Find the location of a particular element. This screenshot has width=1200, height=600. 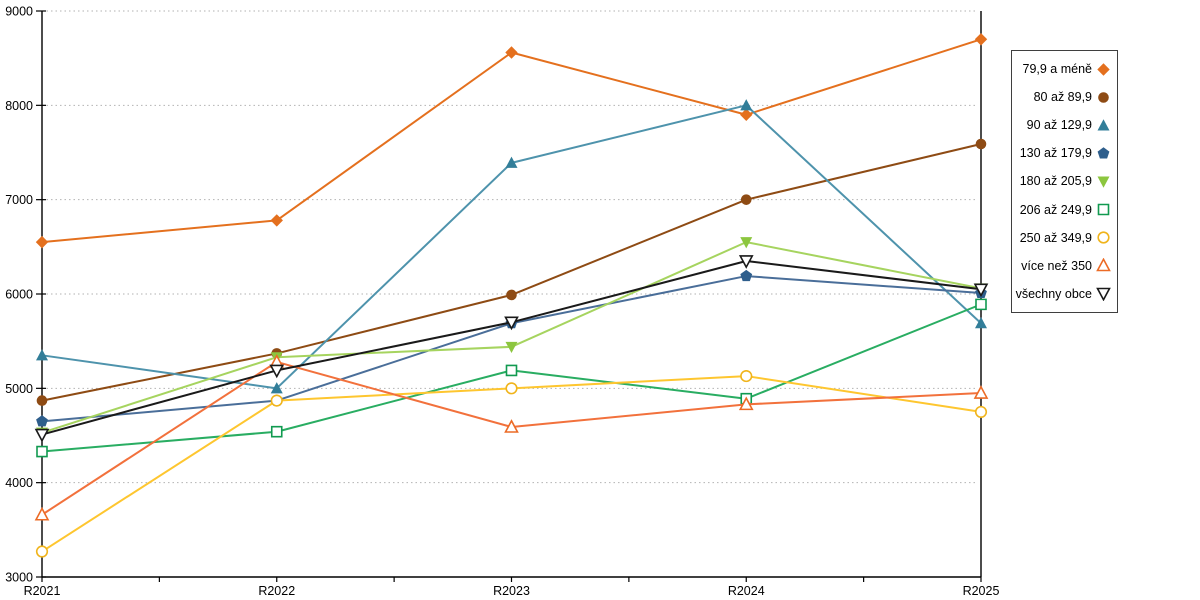

legend-item: 130 až 179,9 is located at coordinates (1063, 153).